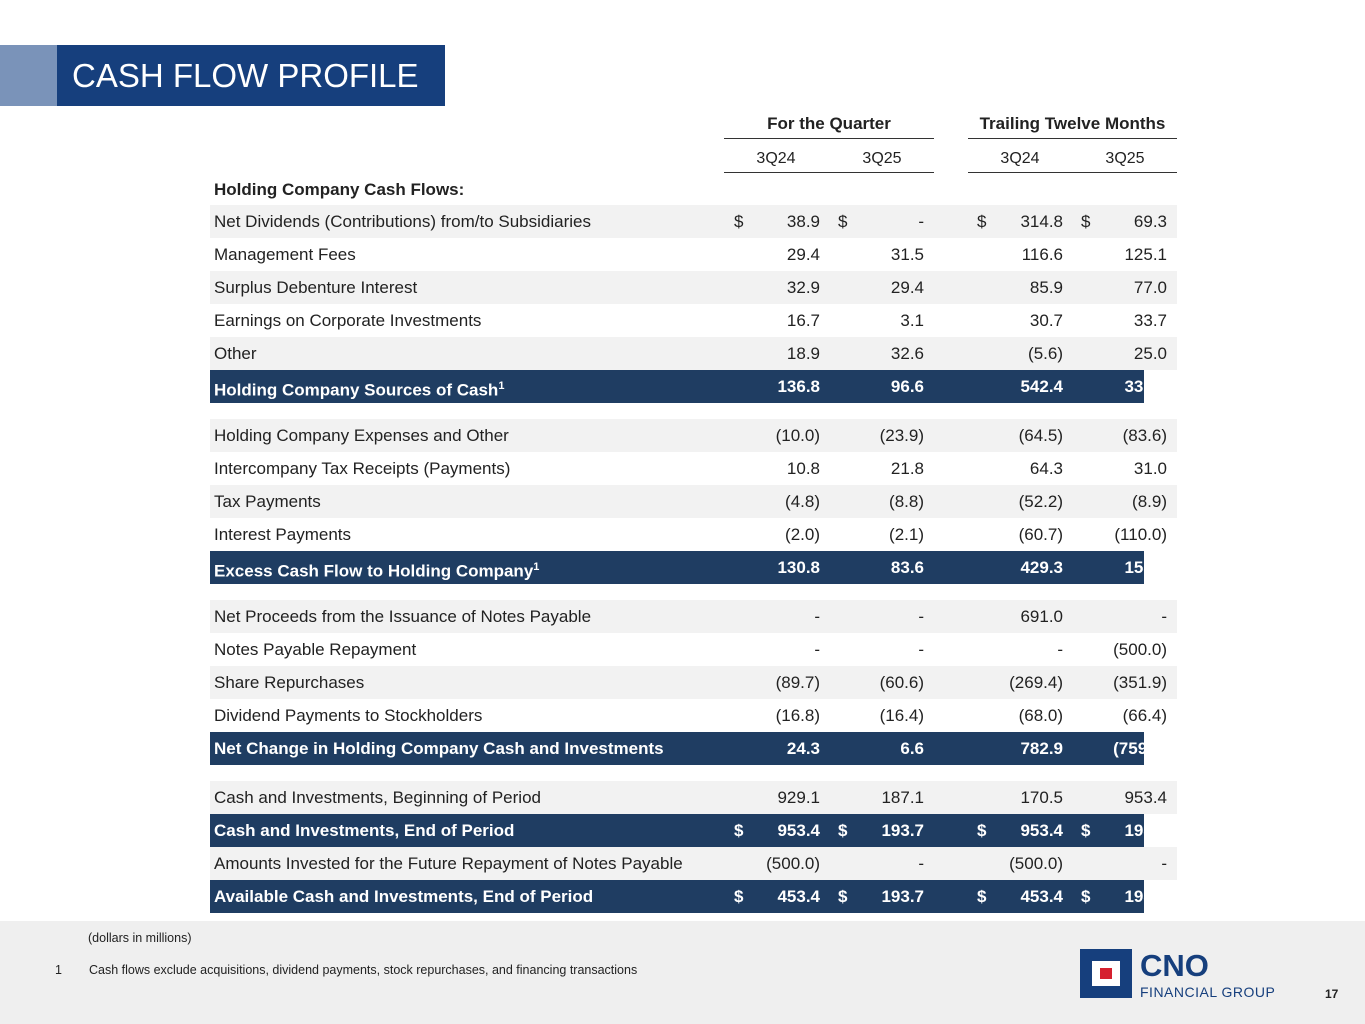  I want to click on row-label: Other, so click(235, 353).